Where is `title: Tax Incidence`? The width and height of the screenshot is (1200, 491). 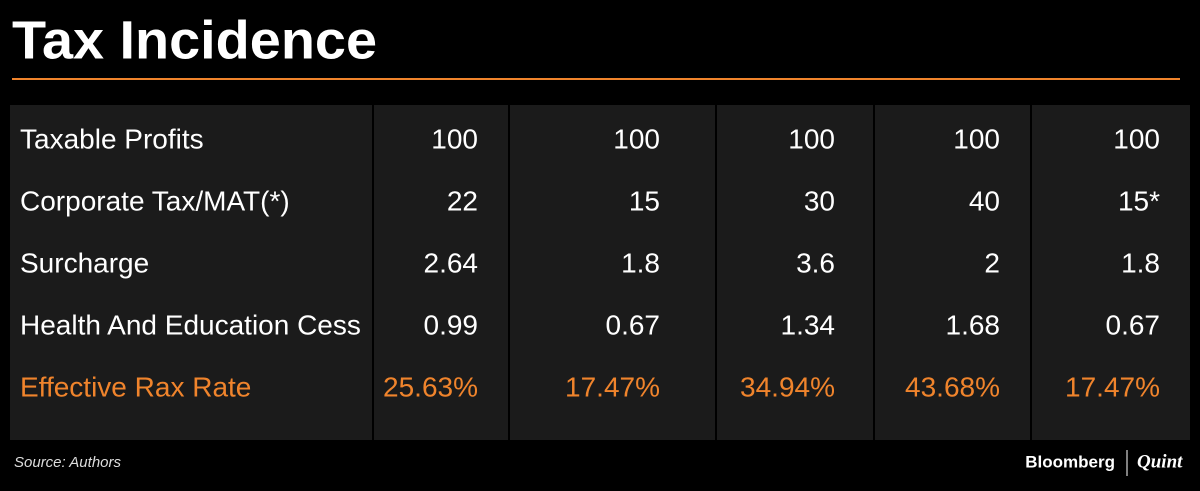 title: Tax Incidence is located at coordinates (194, 40).